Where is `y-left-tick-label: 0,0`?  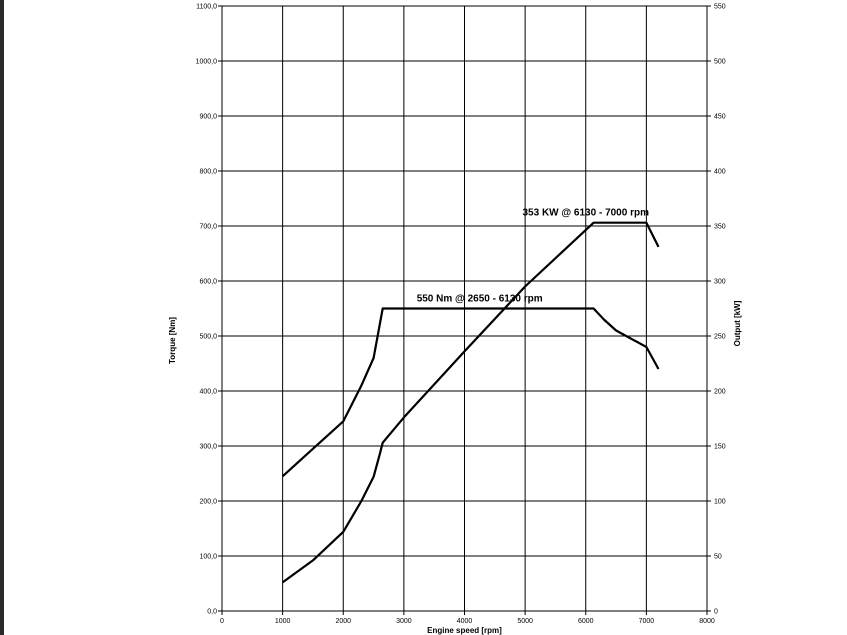 y-left-tick-label: 0,0 is located at coordinates (212, 612).